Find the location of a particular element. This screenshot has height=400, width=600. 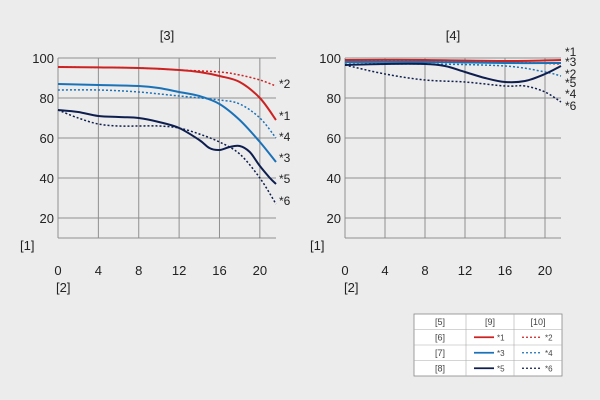

legend-dotted-label: *6 is located at coordinates (549, 368).